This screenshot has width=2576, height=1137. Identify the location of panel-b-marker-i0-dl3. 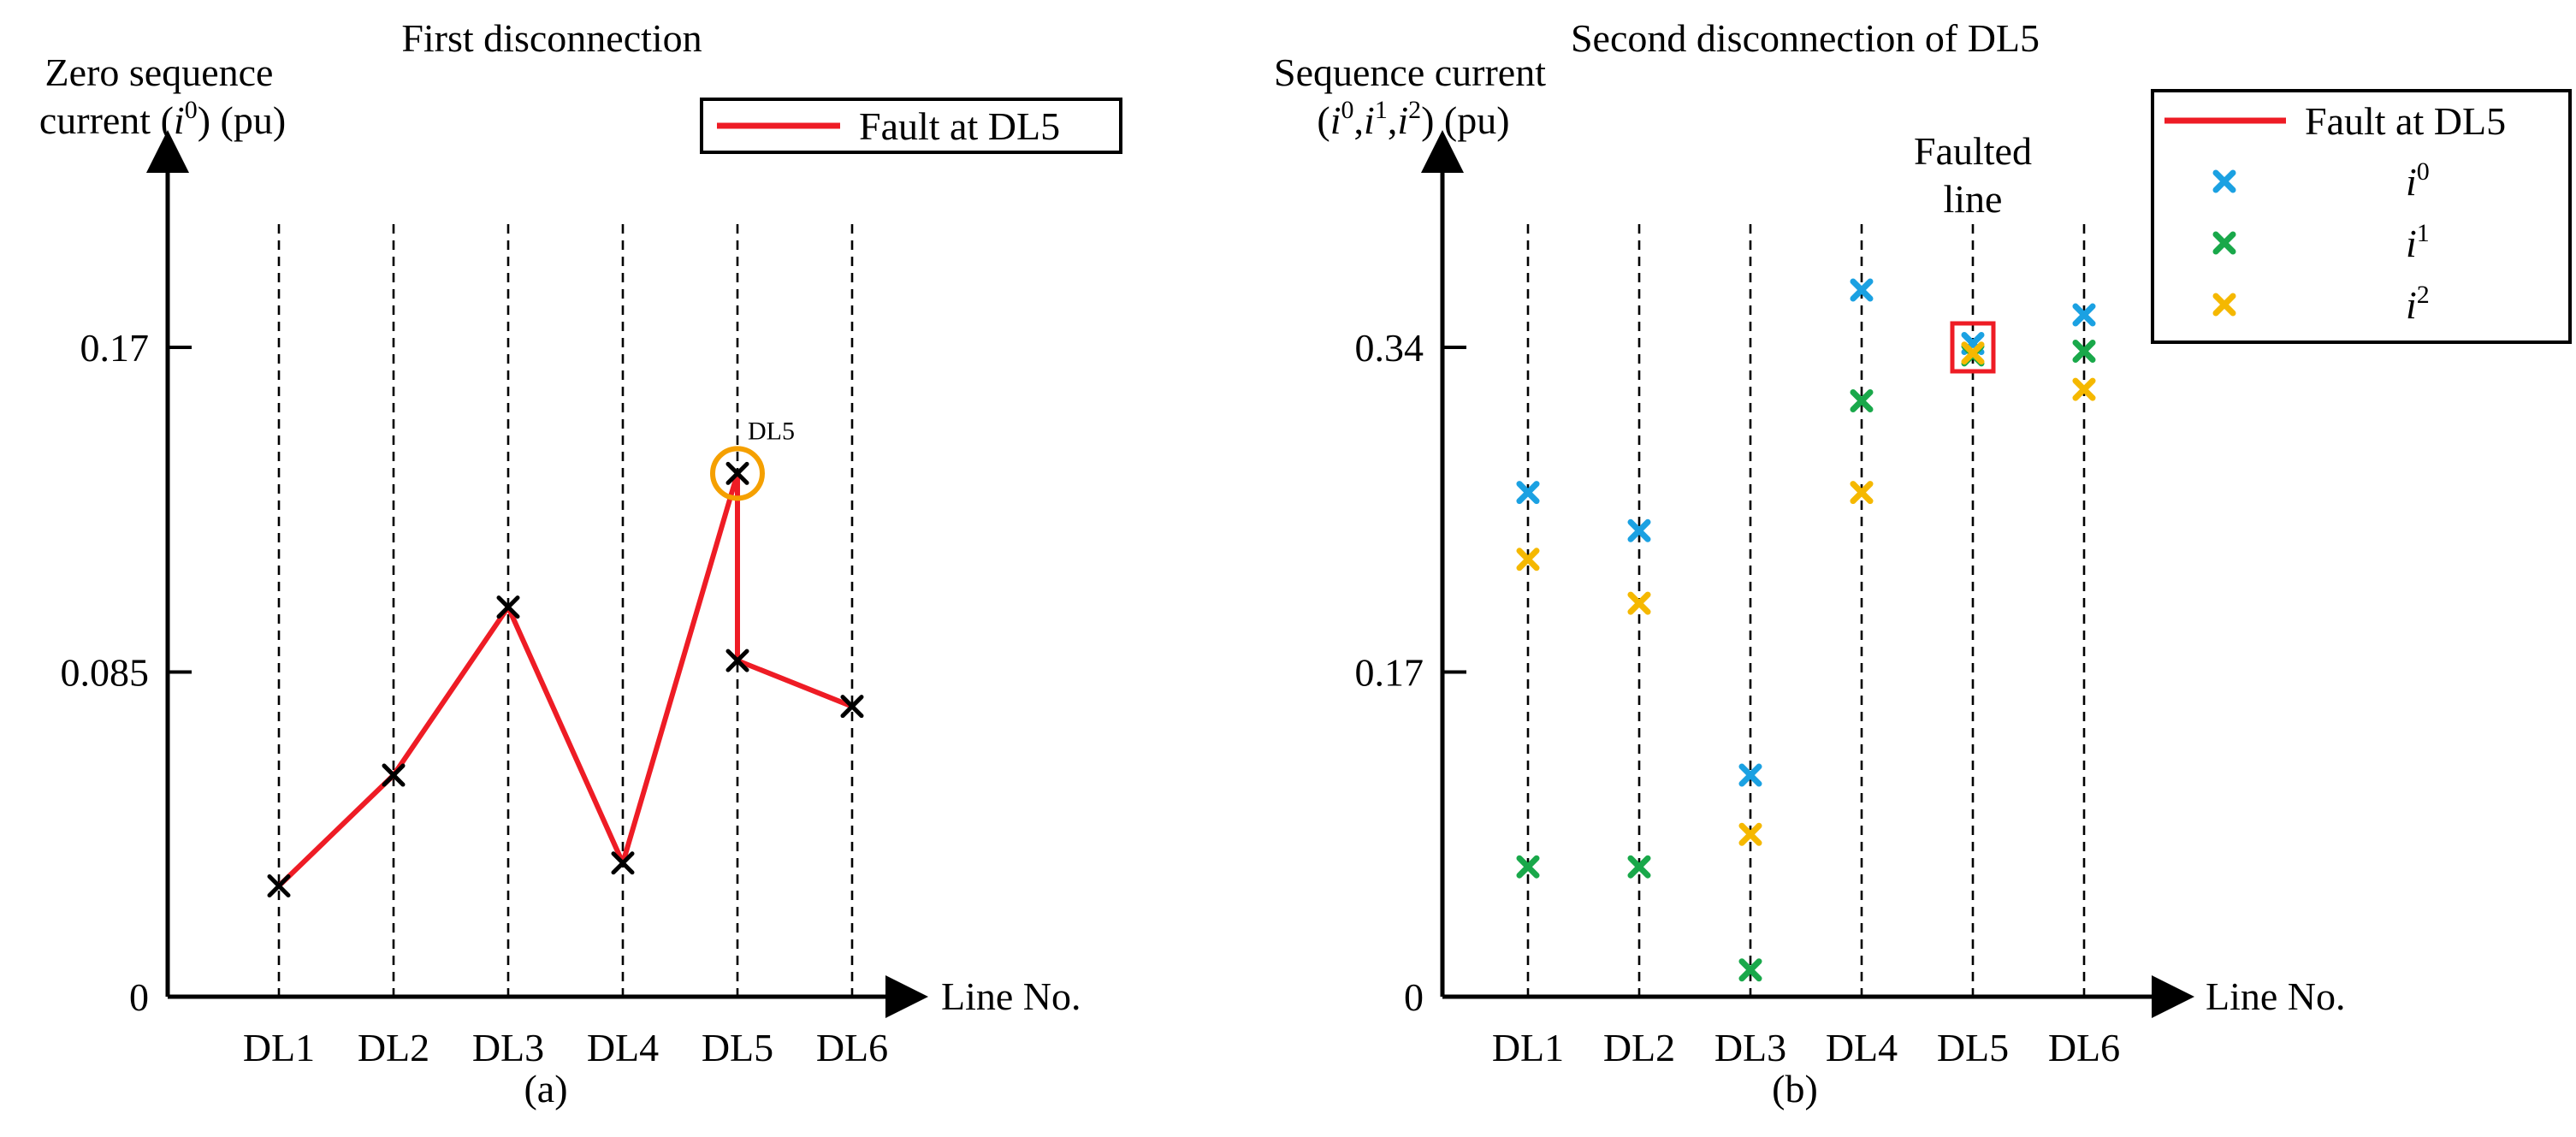
(1750, 775).